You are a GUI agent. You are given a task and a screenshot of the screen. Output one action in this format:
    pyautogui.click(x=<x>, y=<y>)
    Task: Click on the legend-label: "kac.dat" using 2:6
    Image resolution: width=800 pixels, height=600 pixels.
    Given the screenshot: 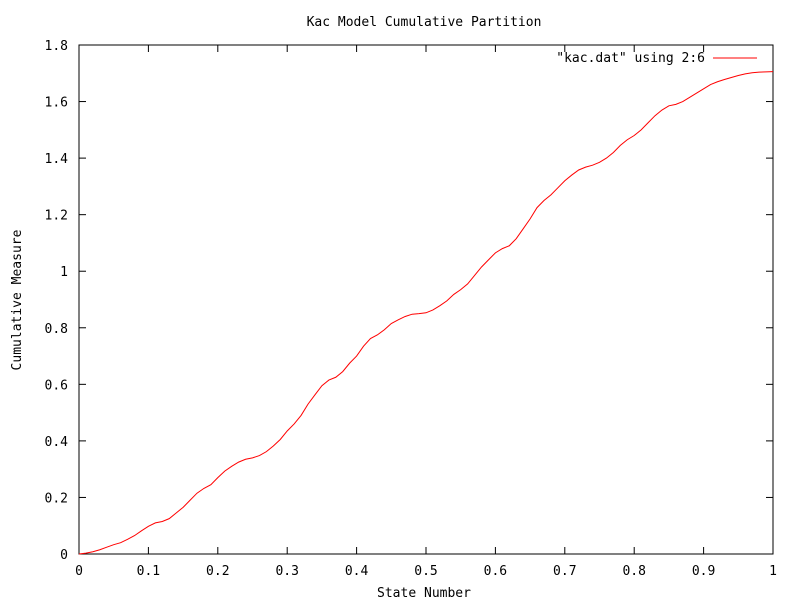 What is the action you would take?
    pyautogui.click(x=630, y=58)
    